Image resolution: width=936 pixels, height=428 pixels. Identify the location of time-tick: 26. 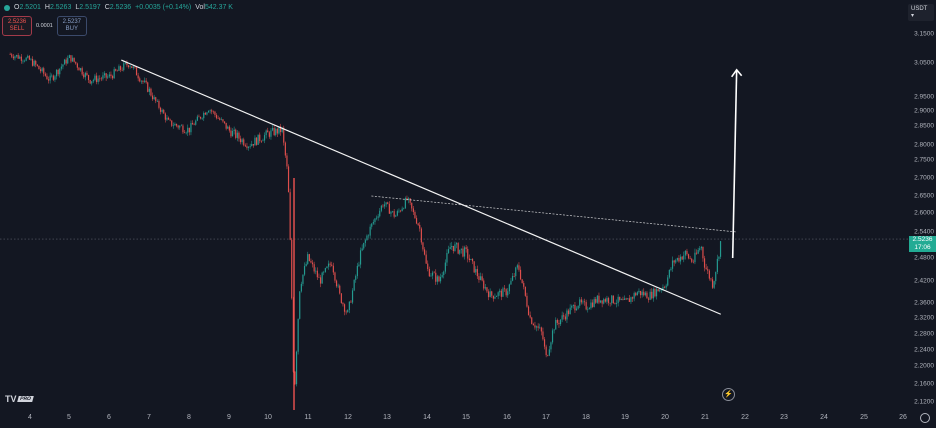
(903, 417).